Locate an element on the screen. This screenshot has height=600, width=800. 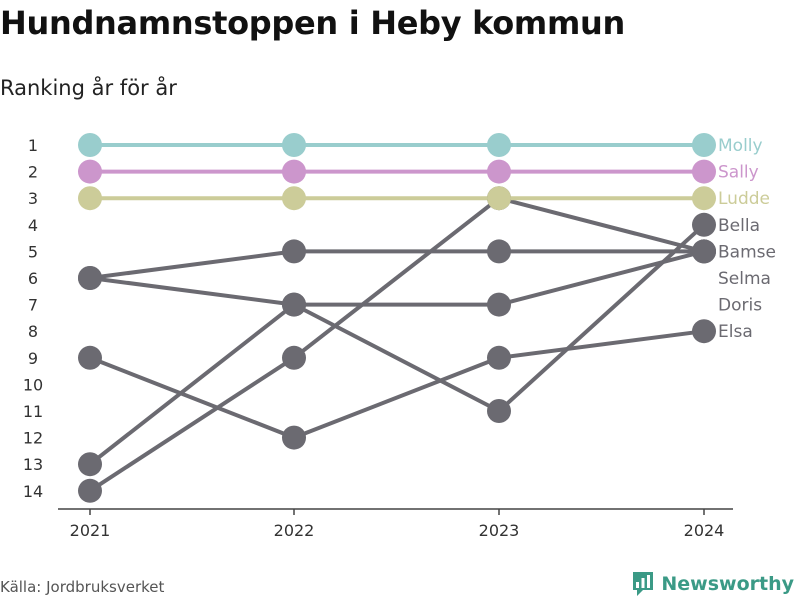
chart-title: Hundnamnstoppen i Heby kommun is located at coordinates (312, 23).